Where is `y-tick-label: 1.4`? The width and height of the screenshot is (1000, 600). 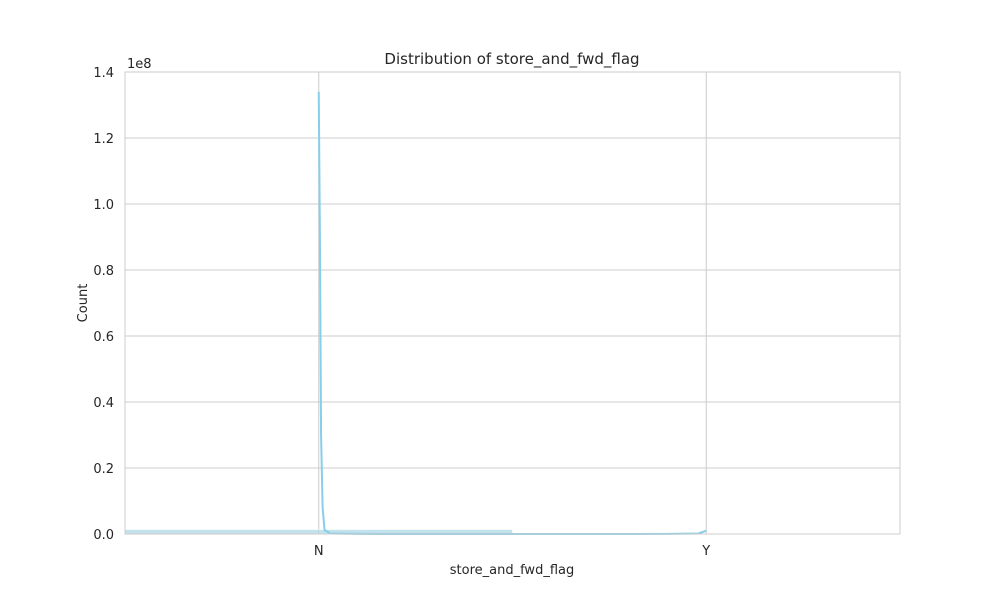 y-tick-label: 1.4 is located at coordinates (103, 73).